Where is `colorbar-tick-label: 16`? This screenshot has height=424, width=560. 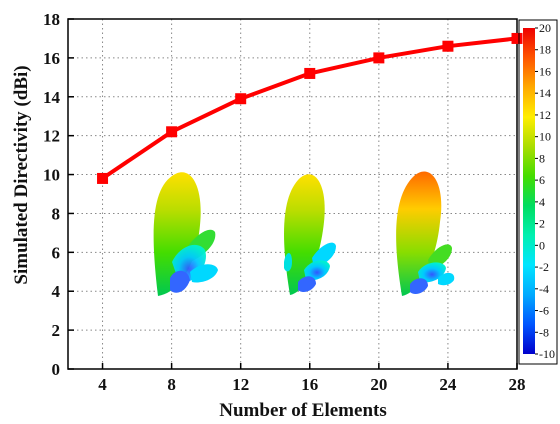
colorbar-tick-label: 16 is located at coordinates (545, 71).